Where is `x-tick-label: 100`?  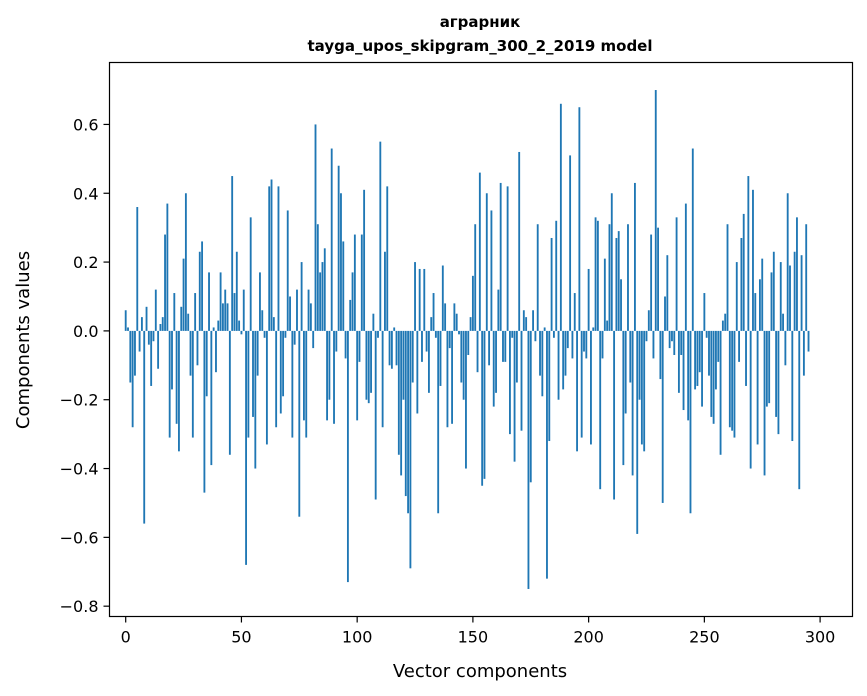
x-tick-label: 100 is located at coordinates (357, 637).